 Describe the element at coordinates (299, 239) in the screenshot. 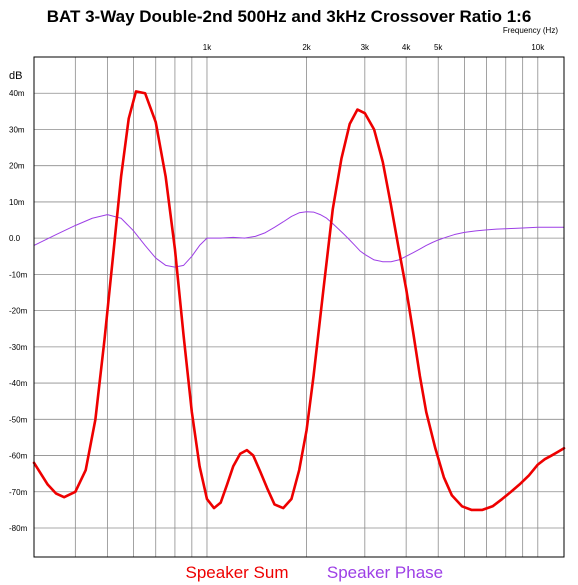

I see `series-line-speaker-phase` at that location.